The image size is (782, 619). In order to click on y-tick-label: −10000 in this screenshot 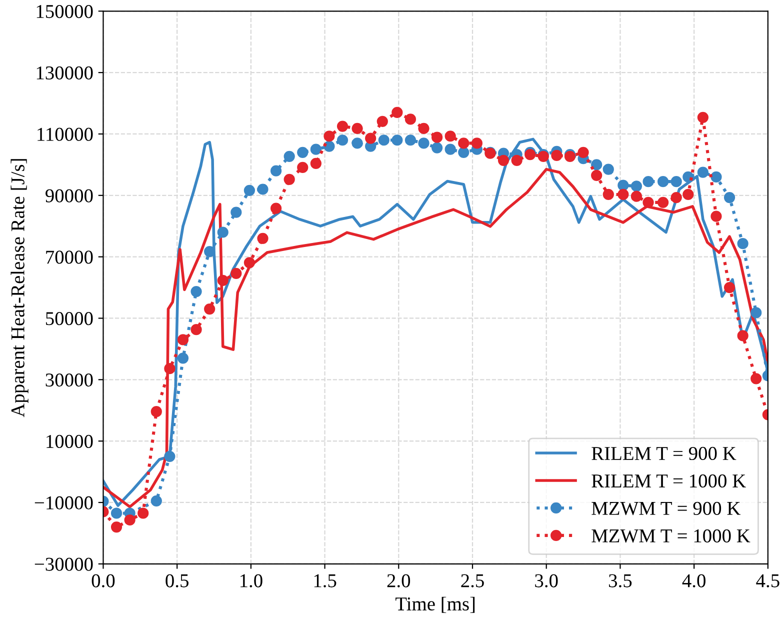, I will do `click(63, 503)`.